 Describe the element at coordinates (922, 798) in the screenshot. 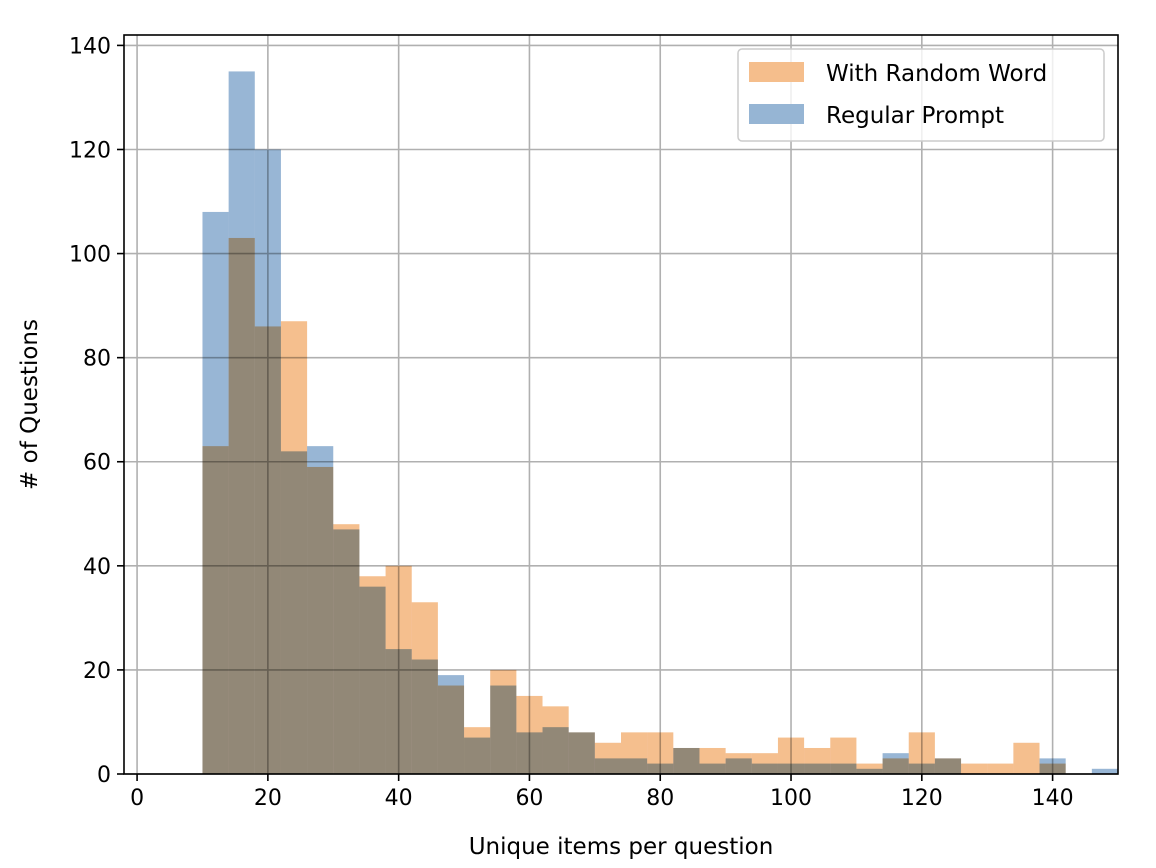

I see `x-tick-label: 120` at that location.